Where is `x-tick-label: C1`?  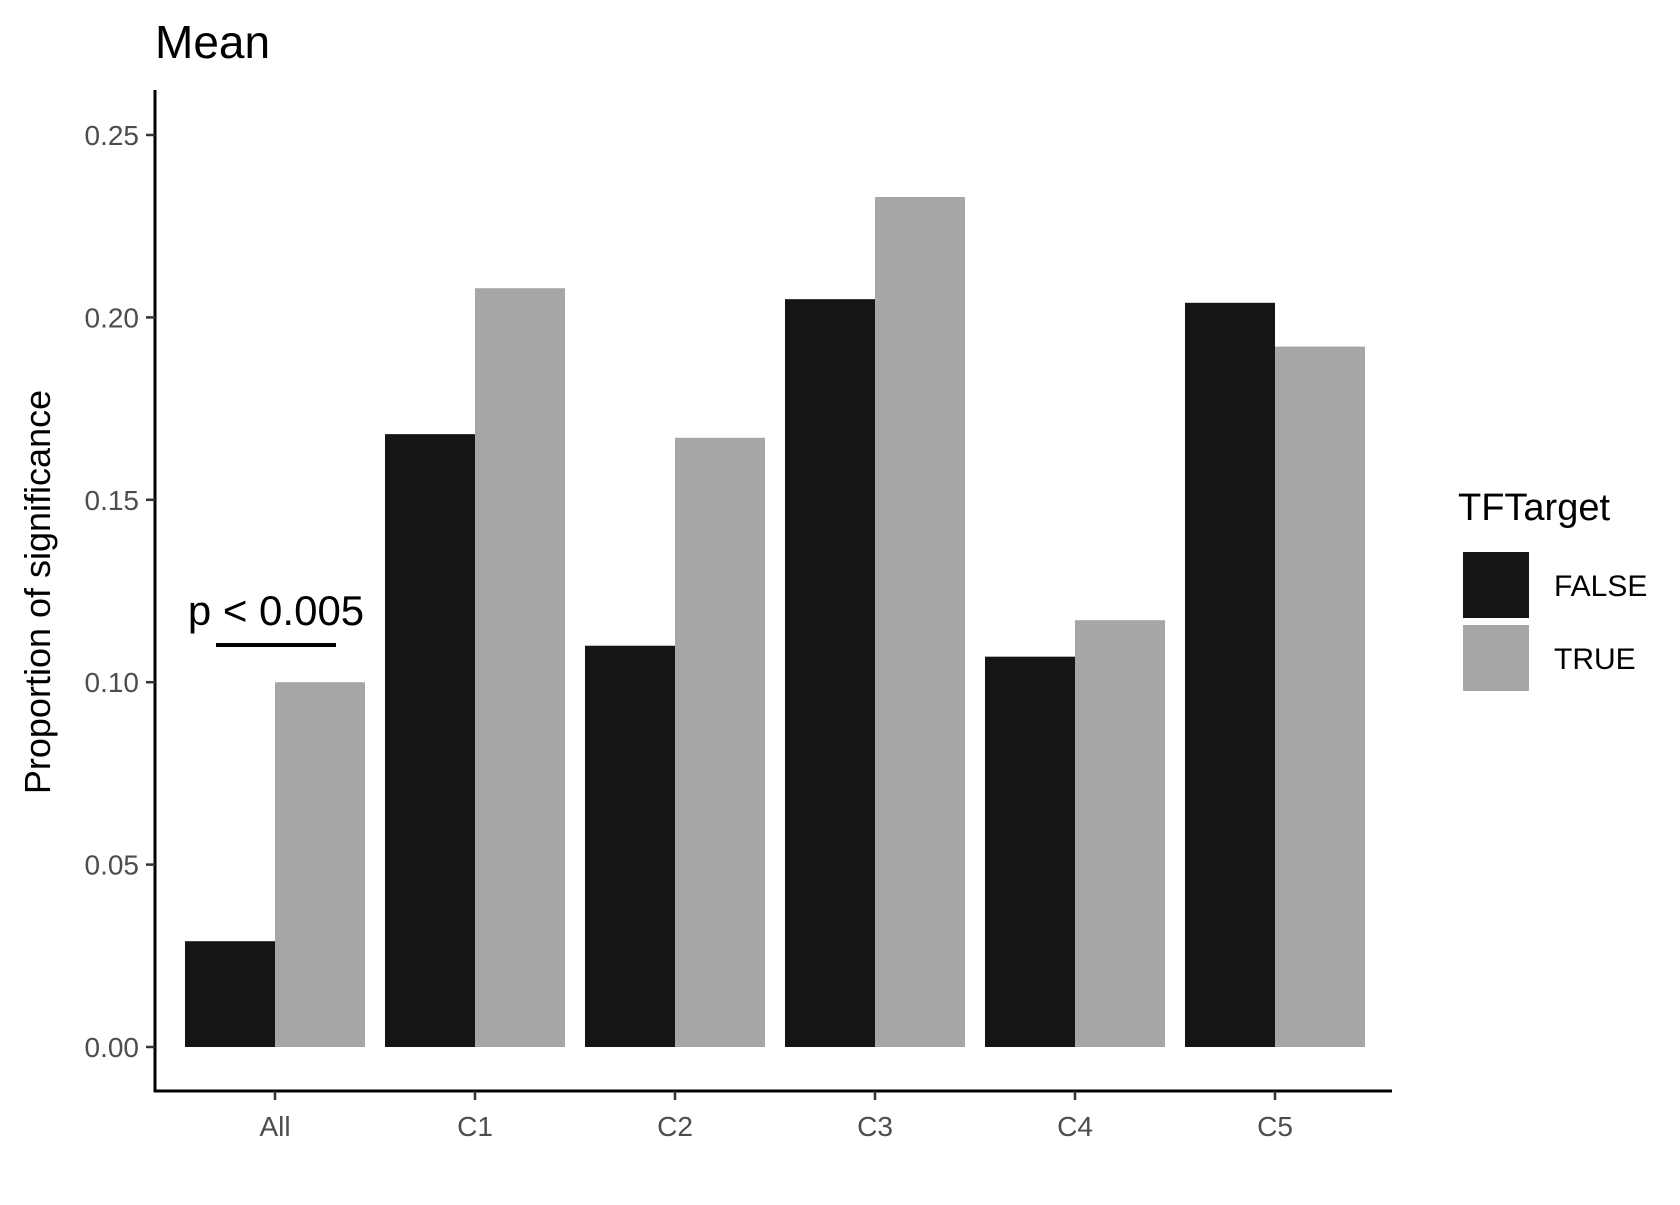 x-tick-label: C1 is located at coordinates (475, 1126).